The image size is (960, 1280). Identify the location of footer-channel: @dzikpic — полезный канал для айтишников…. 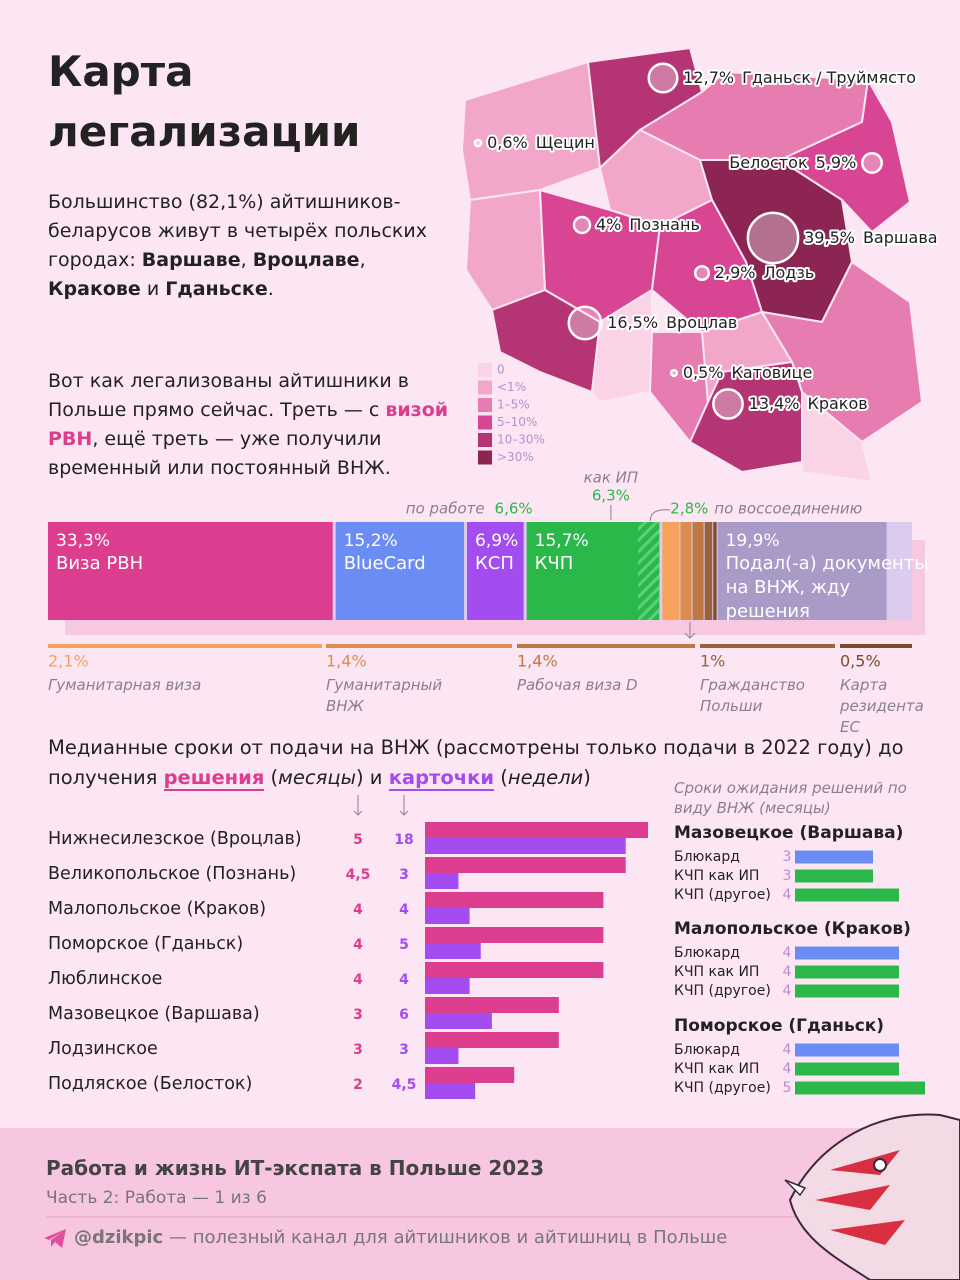
(400, 1237).